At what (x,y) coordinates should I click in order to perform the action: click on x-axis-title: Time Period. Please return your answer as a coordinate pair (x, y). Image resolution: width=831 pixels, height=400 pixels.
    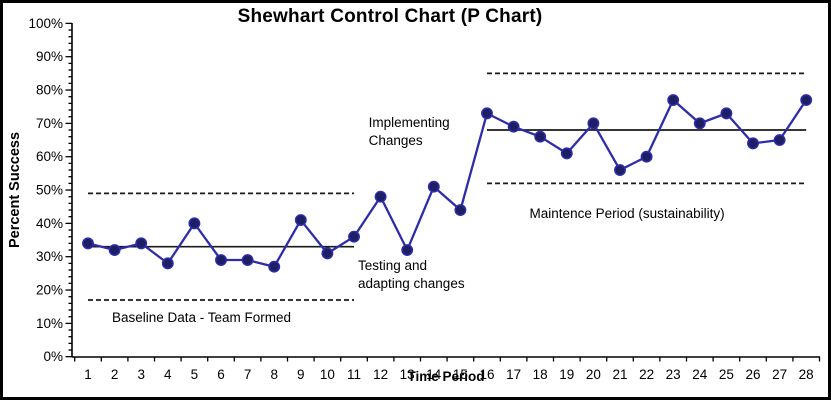
    Looking at the image, I should click on (446, 376).